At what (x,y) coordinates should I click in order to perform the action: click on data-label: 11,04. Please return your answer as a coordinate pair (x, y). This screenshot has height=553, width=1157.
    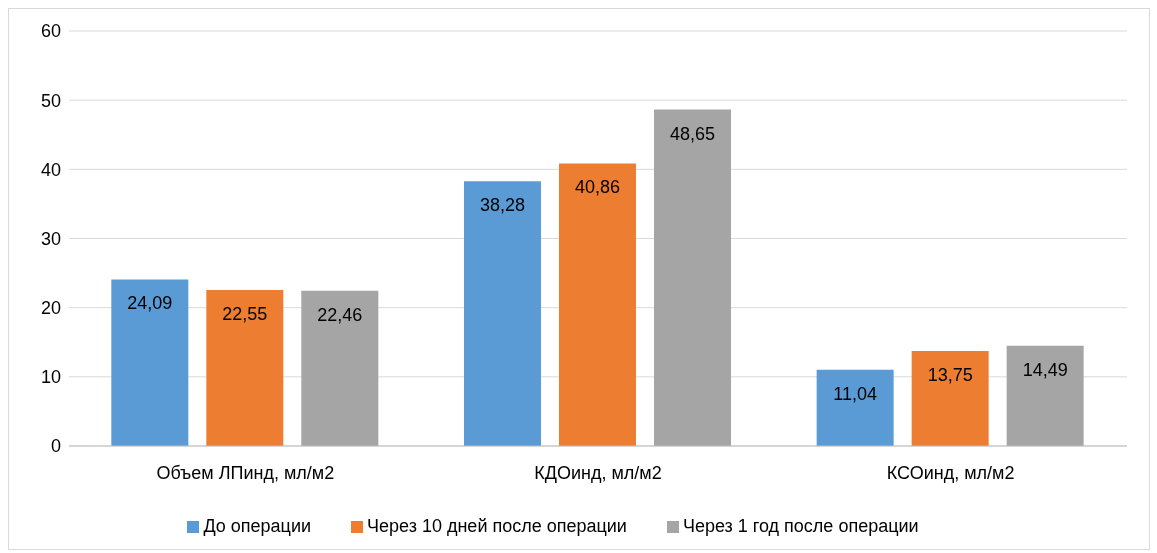
    Looking at the image, I should click on (855, 393).